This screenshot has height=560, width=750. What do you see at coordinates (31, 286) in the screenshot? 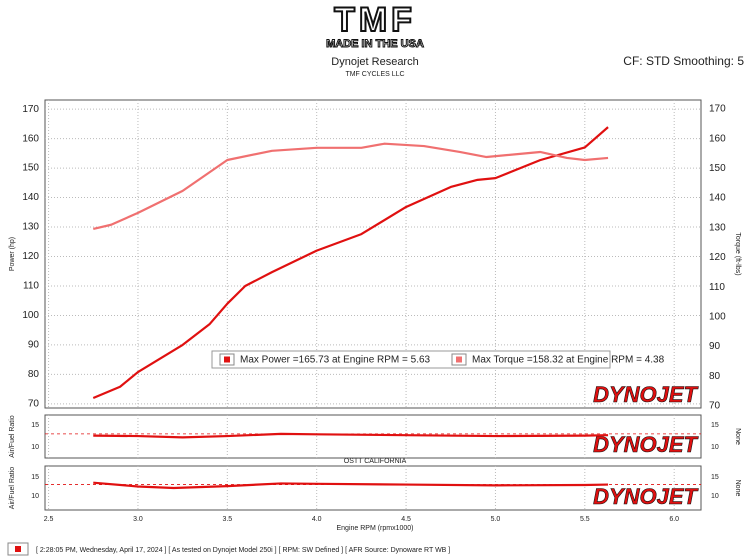
I see `y-tick-label: 110` at bounding box center [31, 286].